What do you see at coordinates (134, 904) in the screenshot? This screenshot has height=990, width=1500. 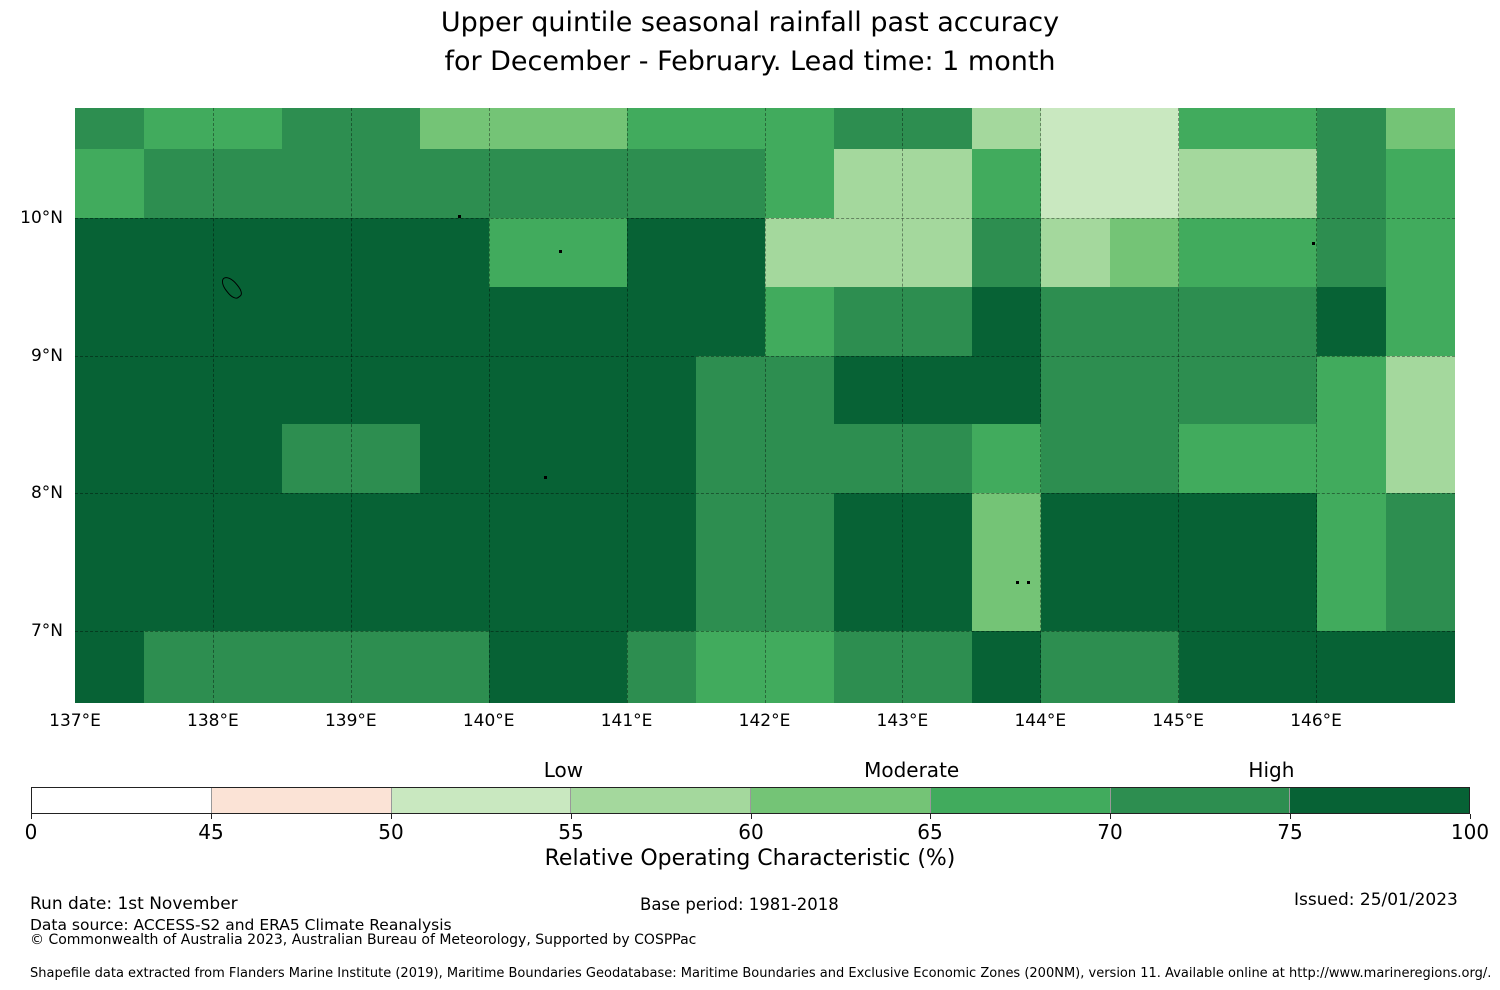 I see `run-date-text: Run date: 1st November` at bounding box center [134, 904].